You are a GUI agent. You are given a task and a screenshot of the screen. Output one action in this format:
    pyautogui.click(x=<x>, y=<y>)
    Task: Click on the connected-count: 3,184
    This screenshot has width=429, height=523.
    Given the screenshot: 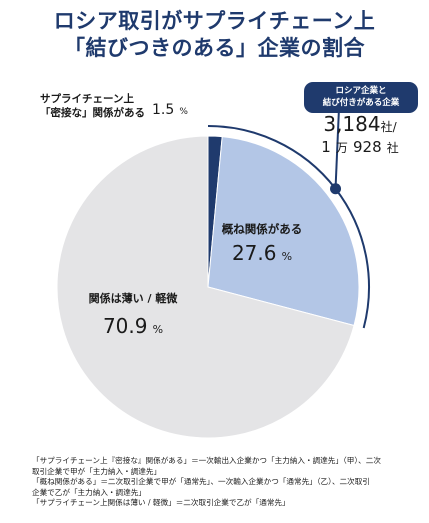 What is the action you would take?
    pyautogui.click(x=352, y=124)
    